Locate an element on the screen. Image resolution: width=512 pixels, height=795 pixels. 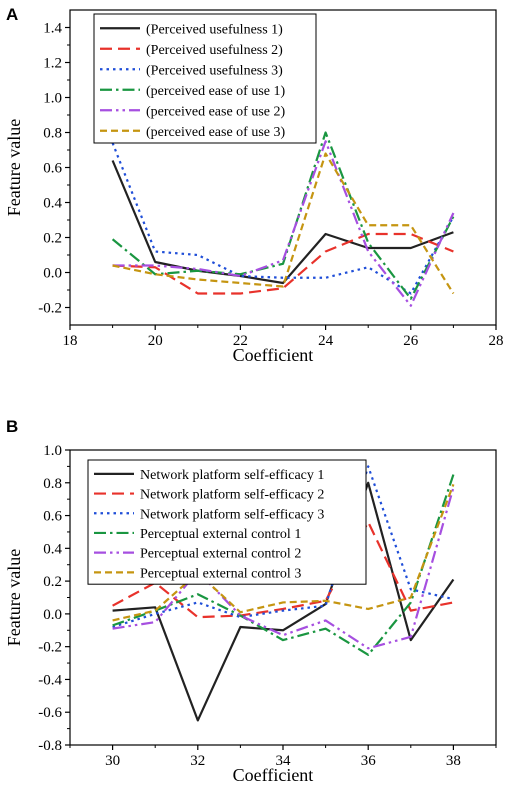
legend-label: (perceived ease of use 1) is located at coordinates (215, 91).